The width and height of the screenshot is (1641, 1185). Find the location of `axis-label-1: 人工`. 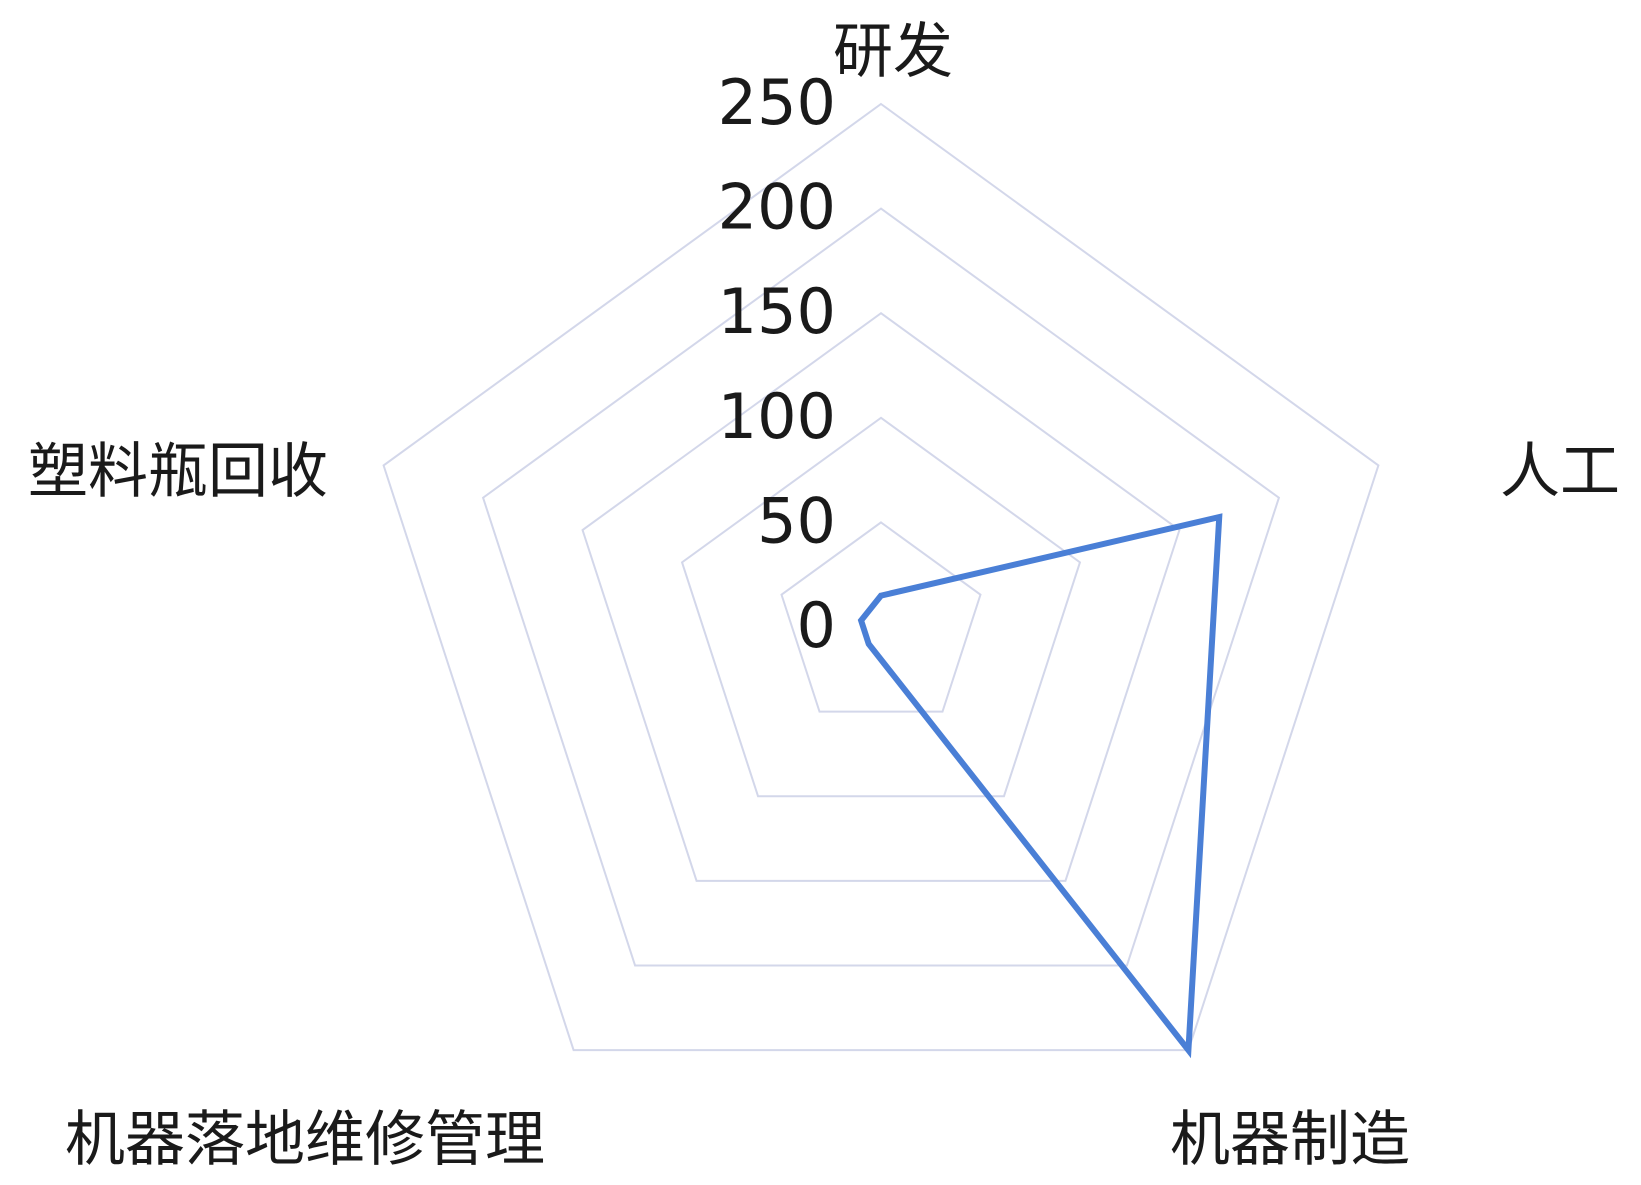

axis-label-1: 人工 is located at coordinates (1560, 472).